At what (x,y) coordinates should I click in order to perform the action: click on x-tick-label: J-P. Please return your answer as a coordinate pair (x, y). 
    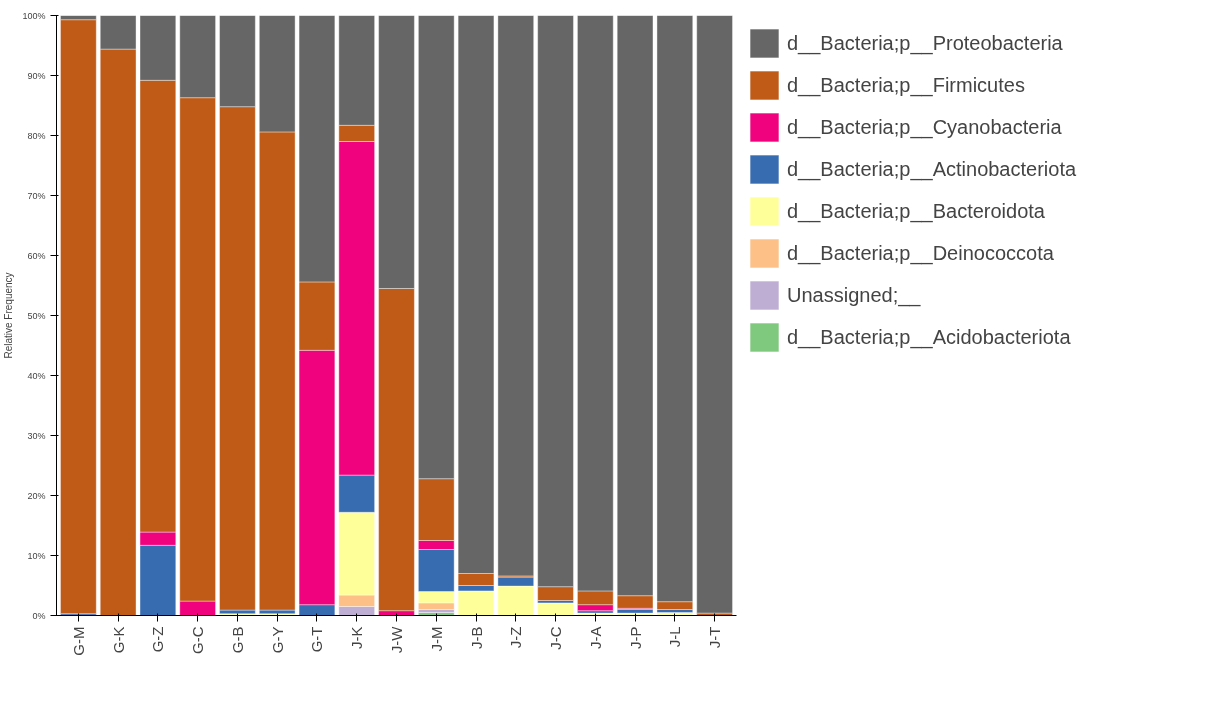
    Looking at the image, I should click on (635, 637).